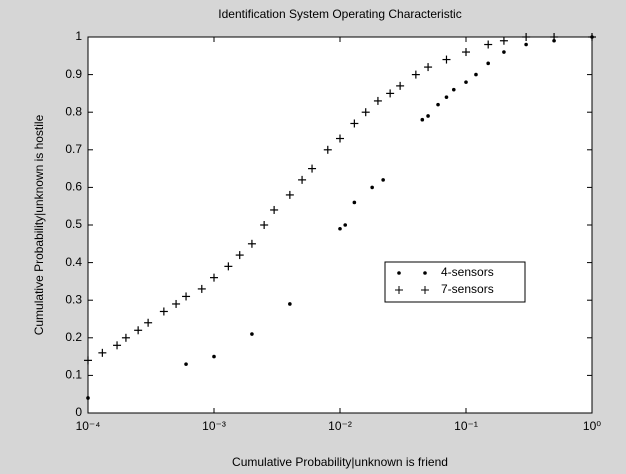  I want to click on y-tick-label: 0.9, so click(73, 74).